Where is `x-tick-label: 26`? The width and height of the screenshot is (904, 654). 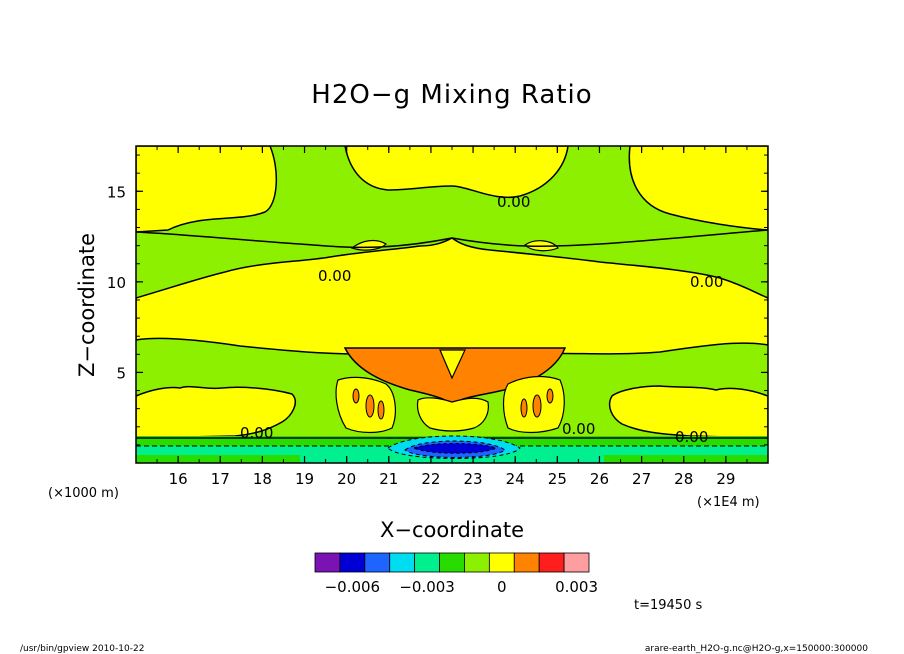 x-tick-label: 26 is located at coordinates (599, 479).